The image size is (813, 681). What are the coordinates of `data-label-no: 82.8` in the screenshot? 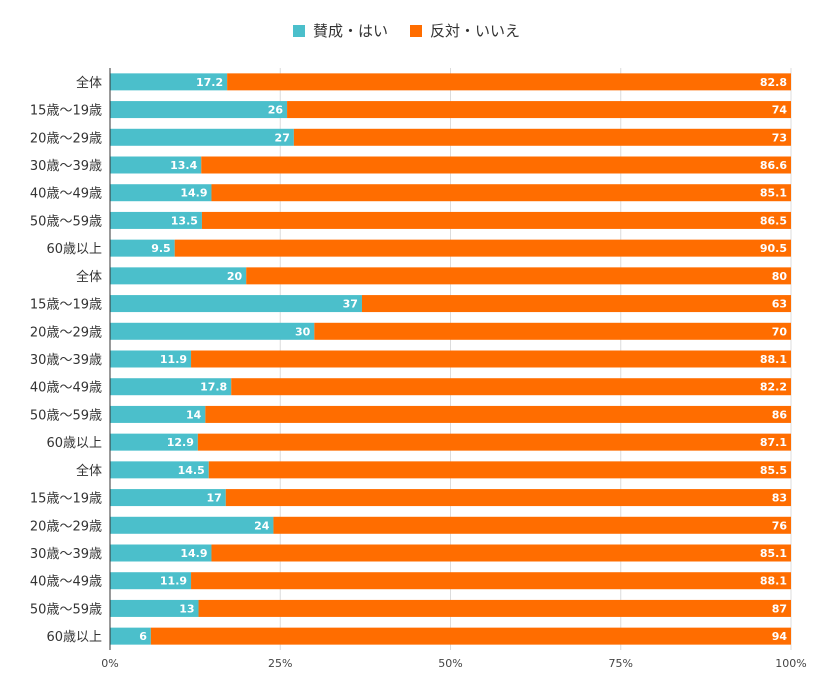 It's located at (773, 82).